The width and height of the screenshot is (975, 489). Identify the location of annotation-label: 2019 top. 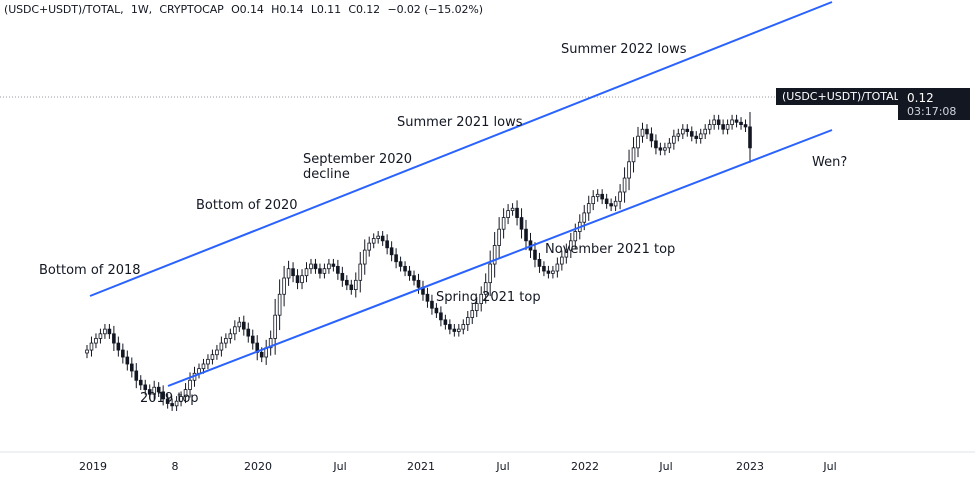
(169, 398).